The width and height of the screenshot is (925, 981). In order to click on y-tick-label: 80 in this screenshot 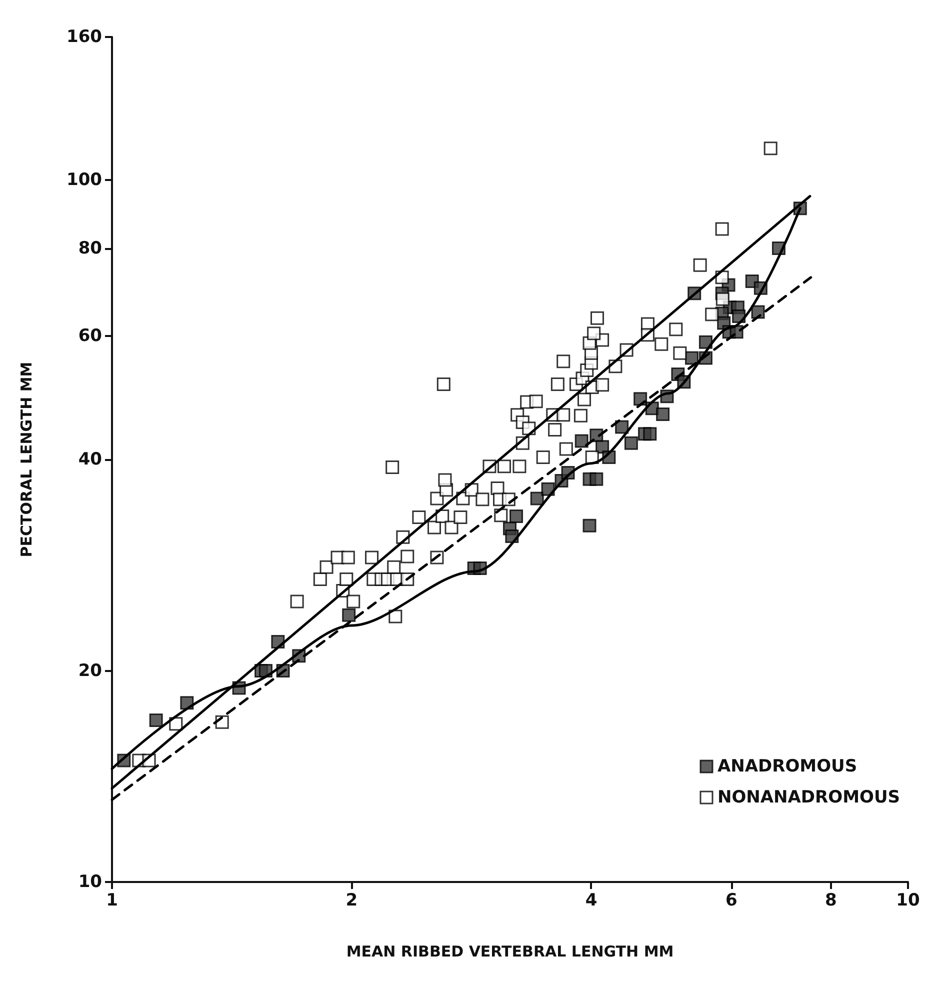, I will do `click(90, 248)`.